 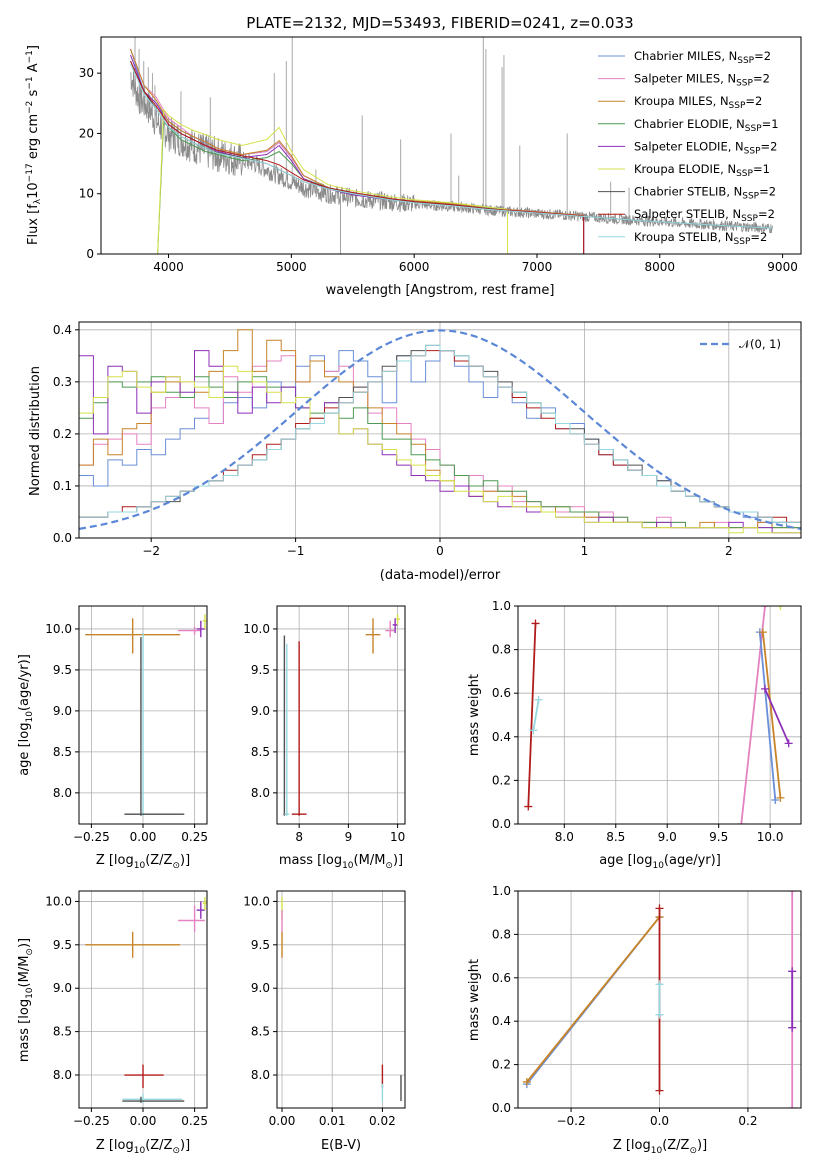 What do you see at coordinates (585, 551) in the screenshot?
I see `x-tick-label: 1` at bounding box center [585, 551].